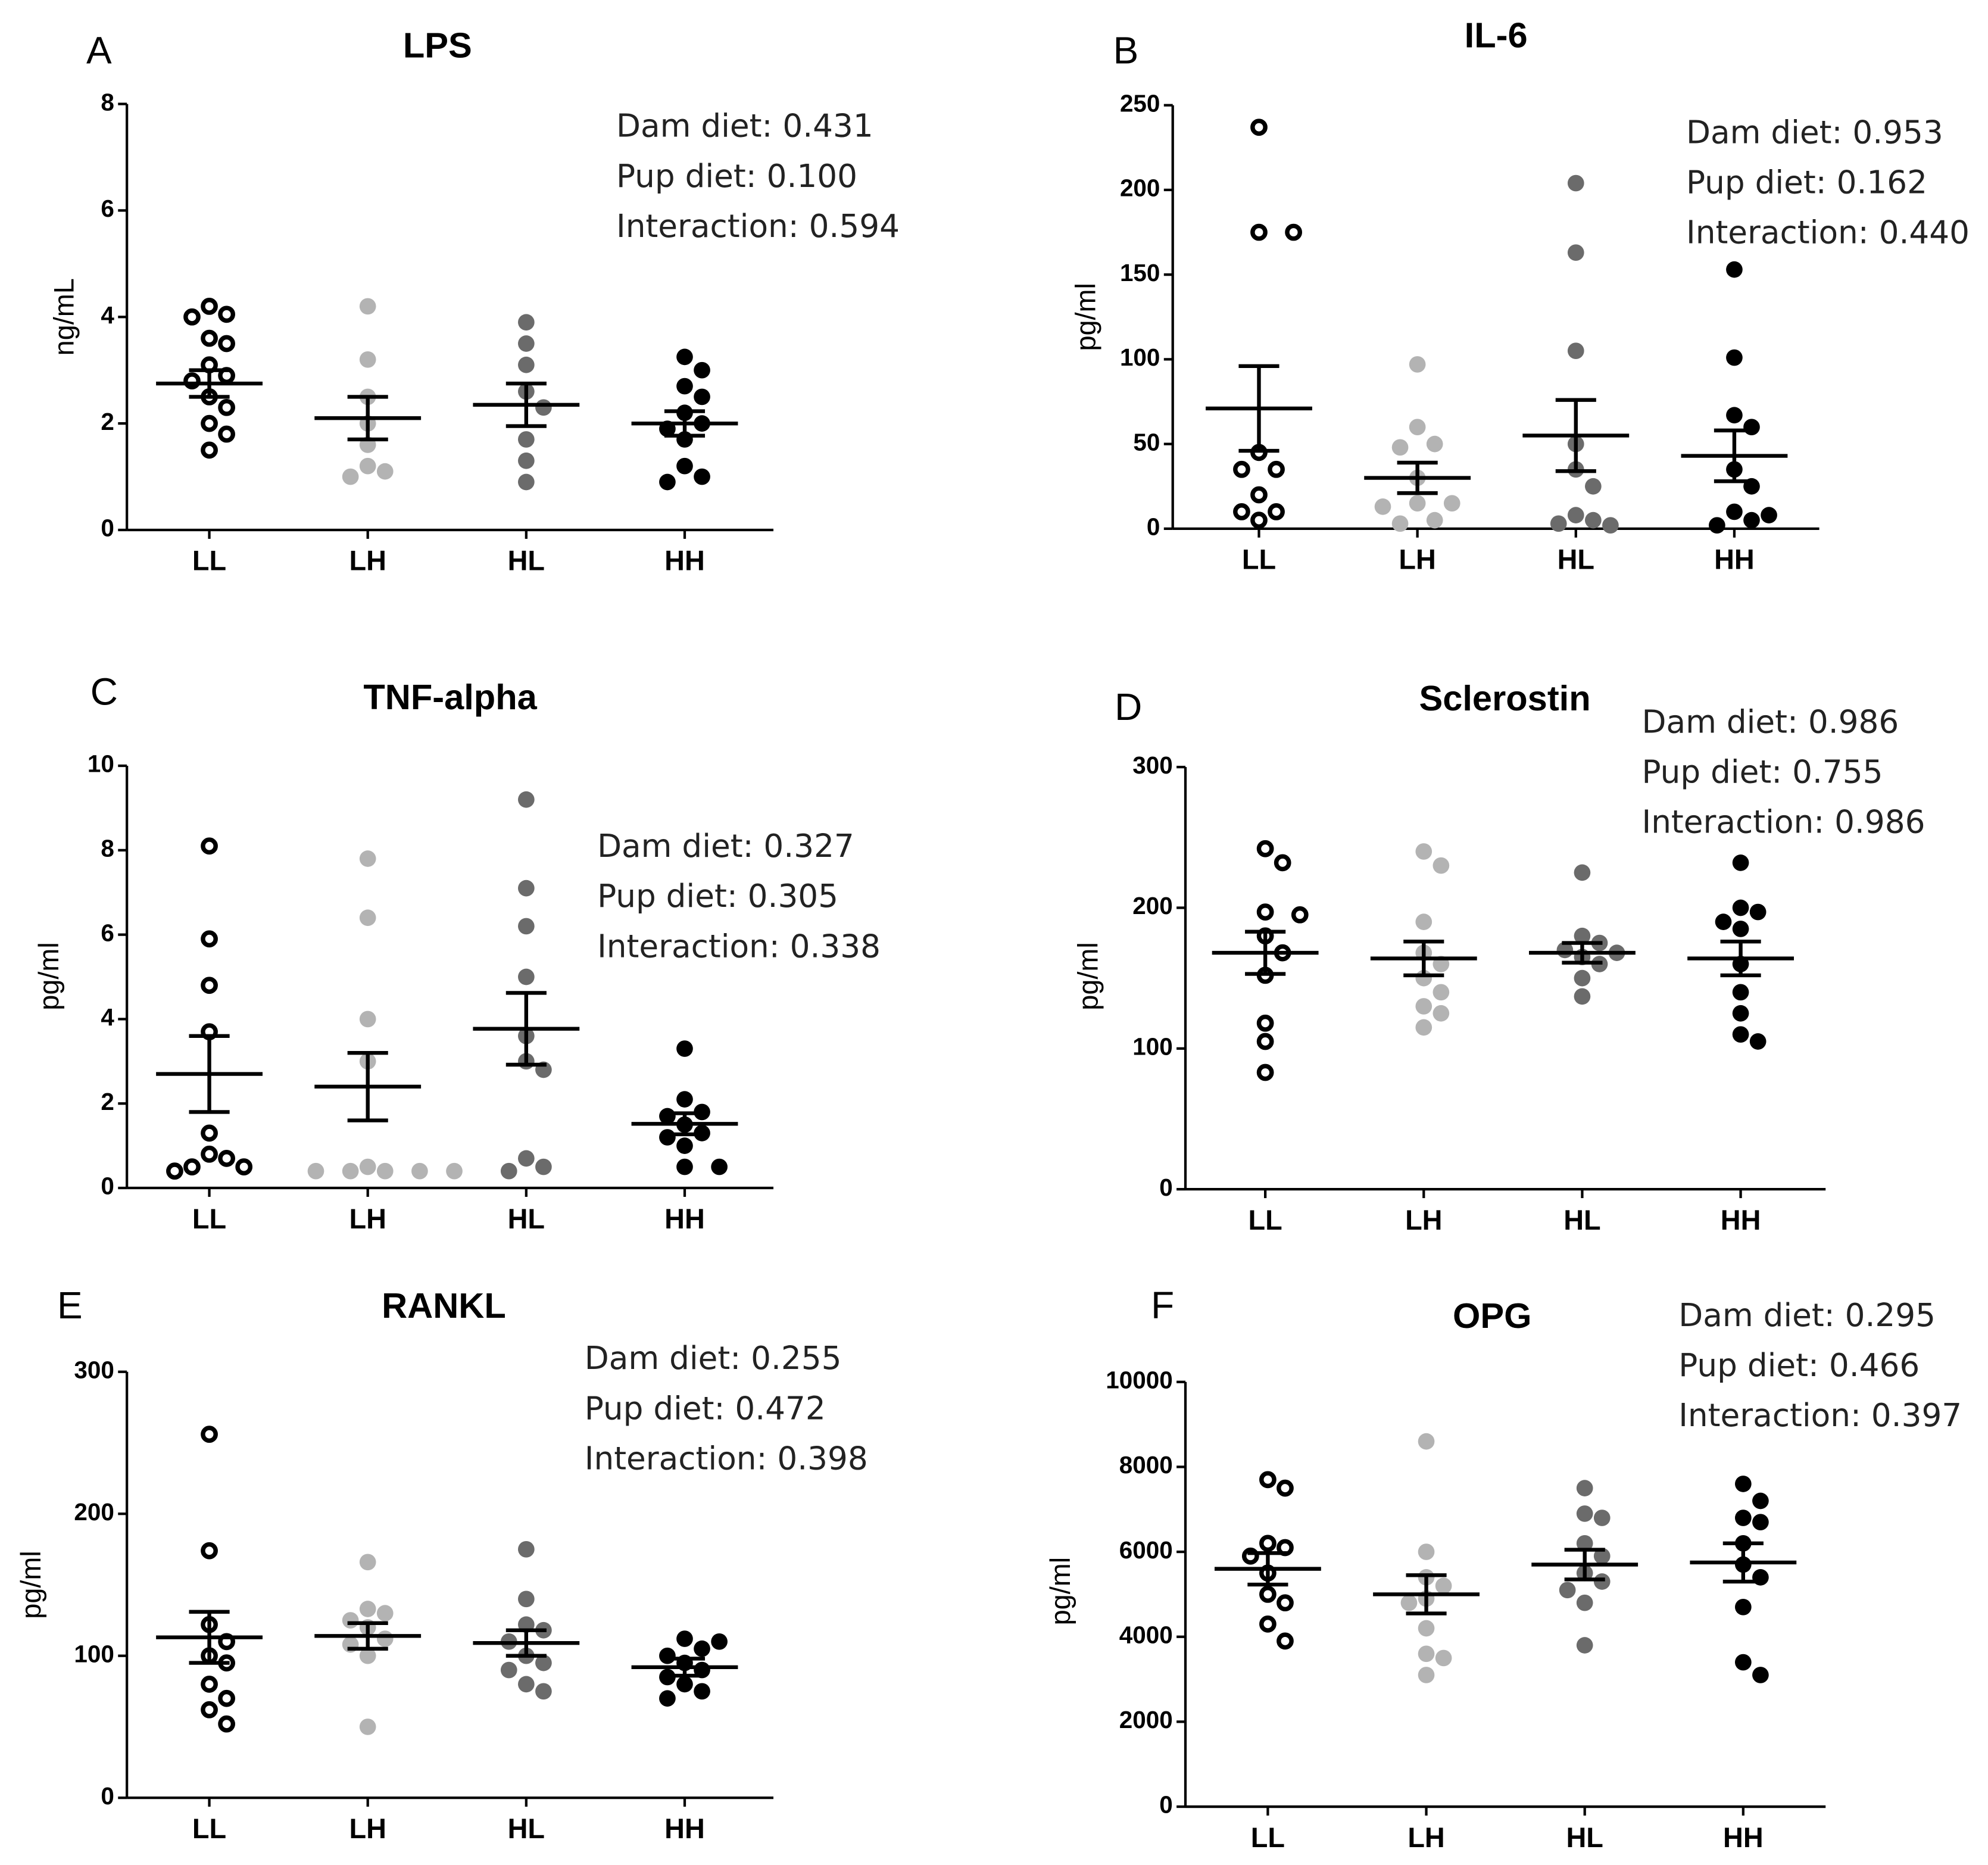  What do you see at coordinates (527, 1218) in the screenshot?
I see `x-tick-label: HL` at bounding box center [527, 1218].